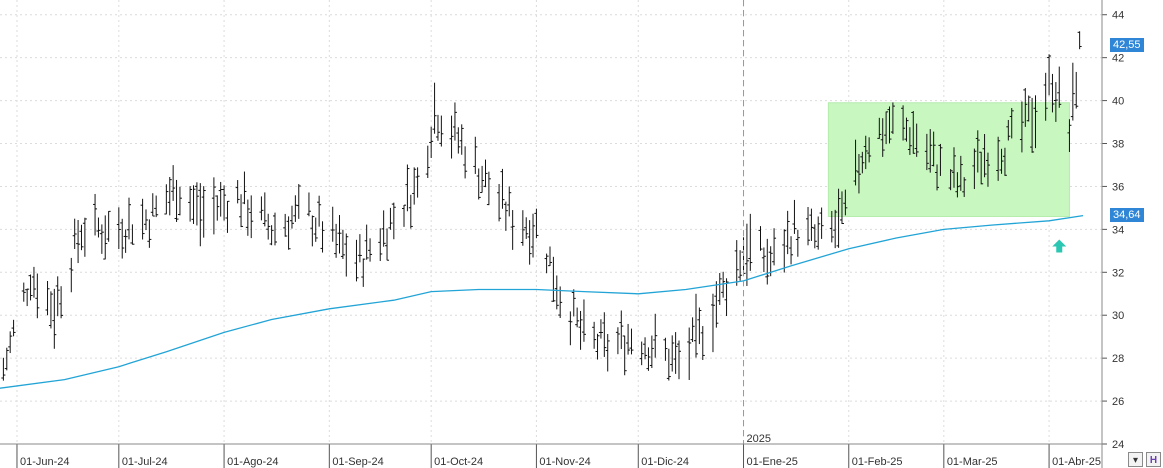 This screenshot has height=468, width=1163. I want to click on x-tick-label: 01-Jul-24, so click(145, 462).